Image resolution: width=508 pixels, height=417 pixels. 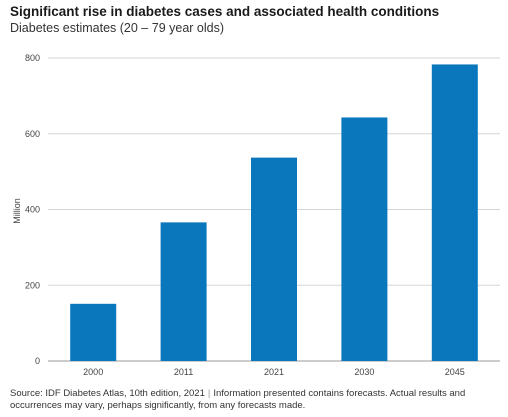 What do you see at coordinates (37, 361) in the screenshot?
I see `y-tick-label: 0` at bounding box center [37, 361].